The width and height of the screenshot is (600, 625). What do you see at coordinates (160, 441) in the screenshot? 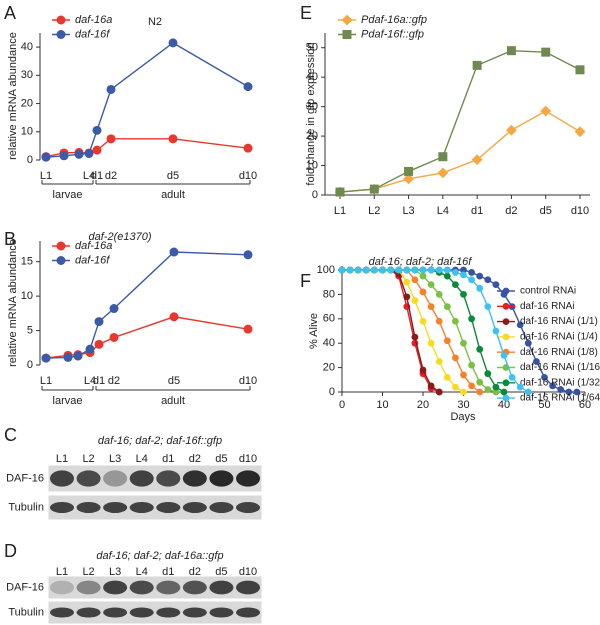
I see `blot-title: daf-16; daf-2; daf-16f::gfp` at bounding box center [160, 441].